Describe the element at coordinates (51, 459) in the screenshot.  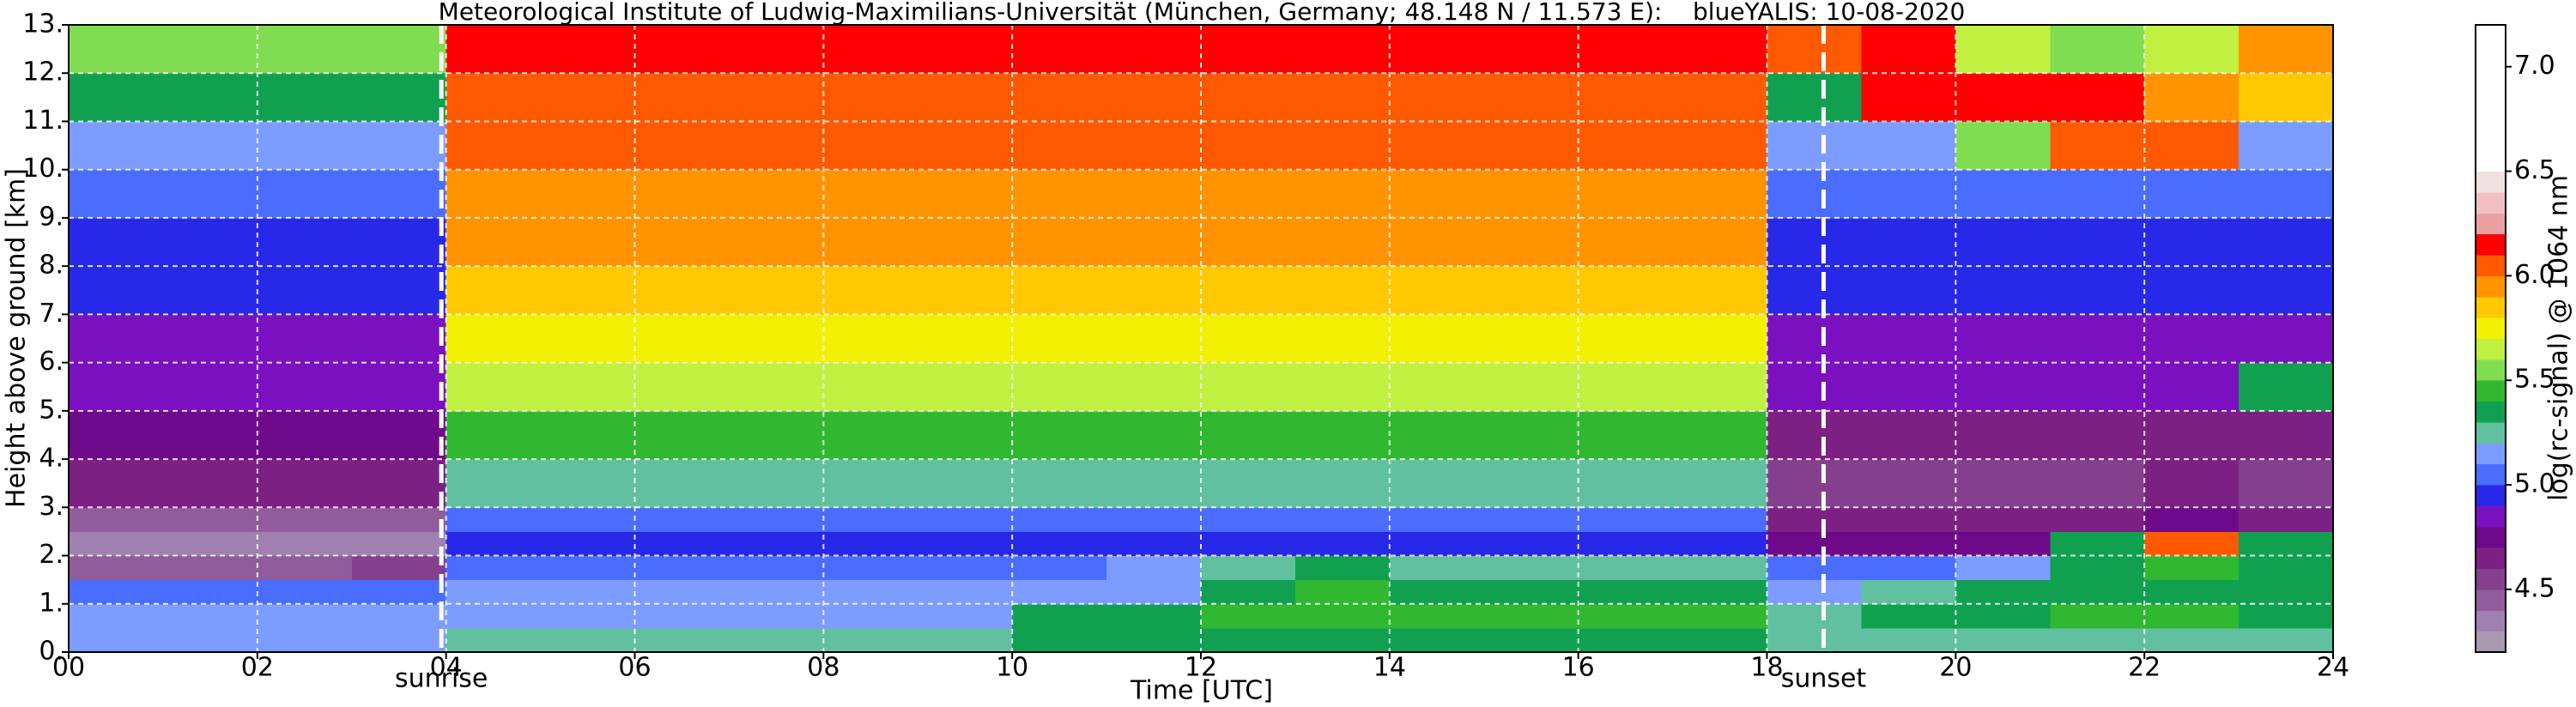
I see `y-tick-label: 4.` at that location.